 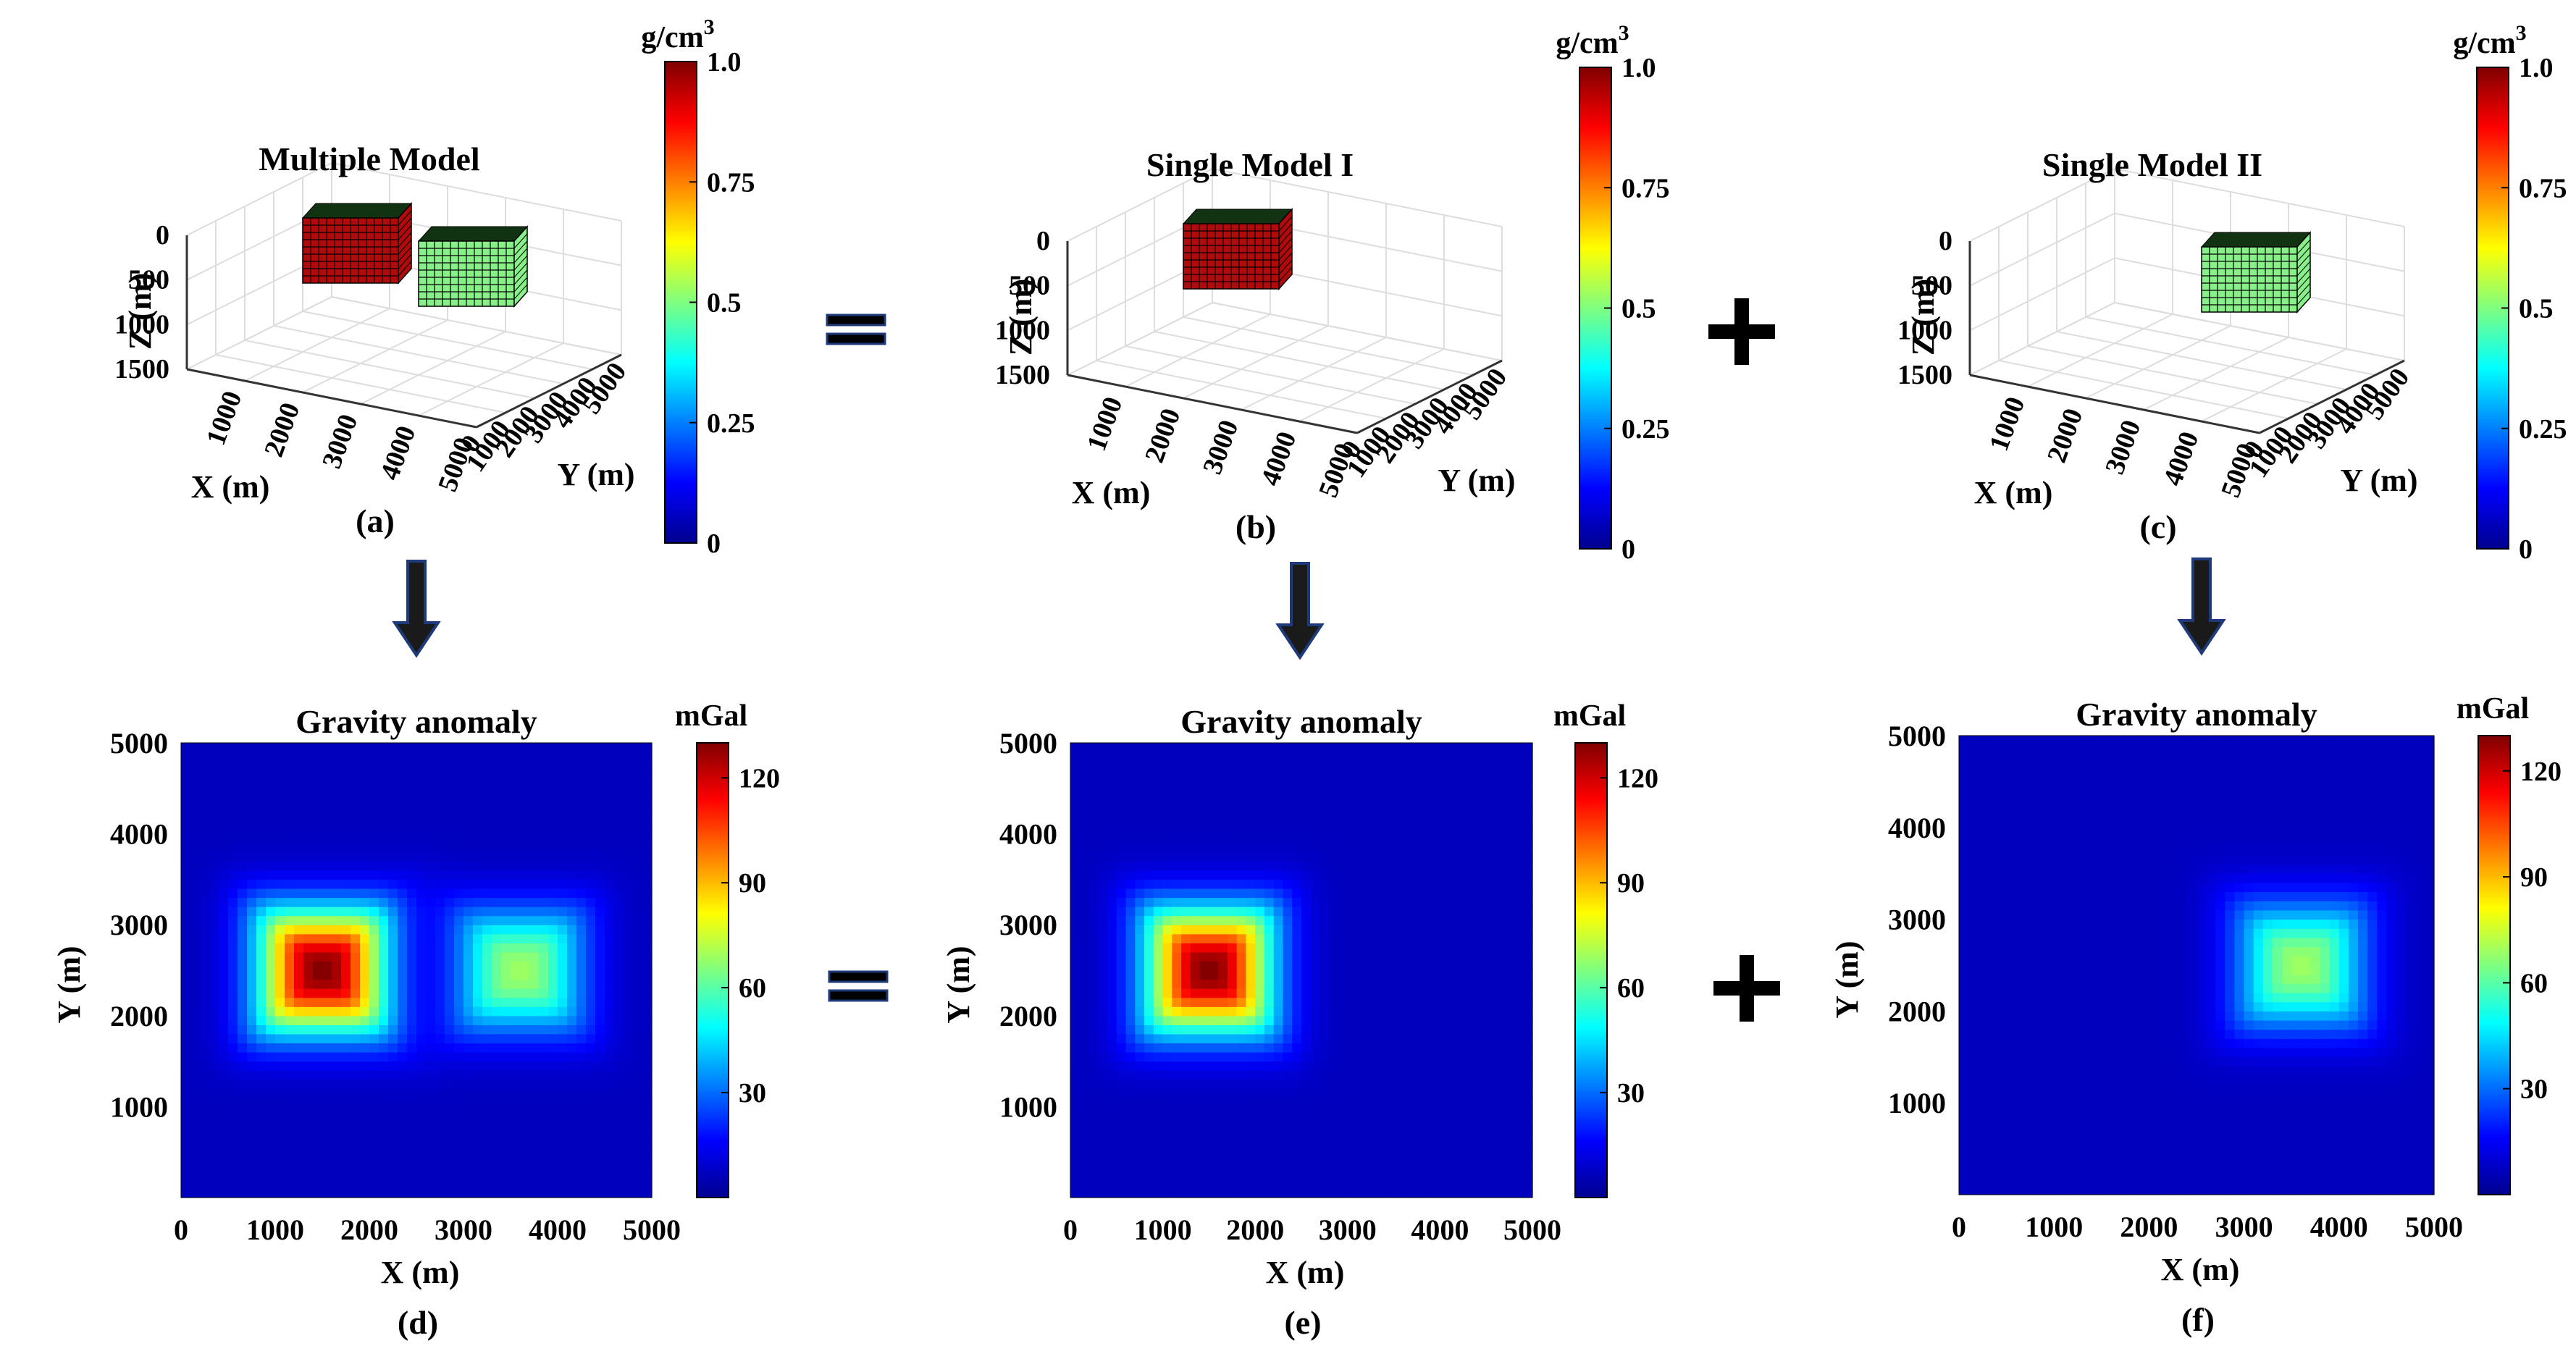 I want to click on block-mesh-line, so click(x=2303, y=261).